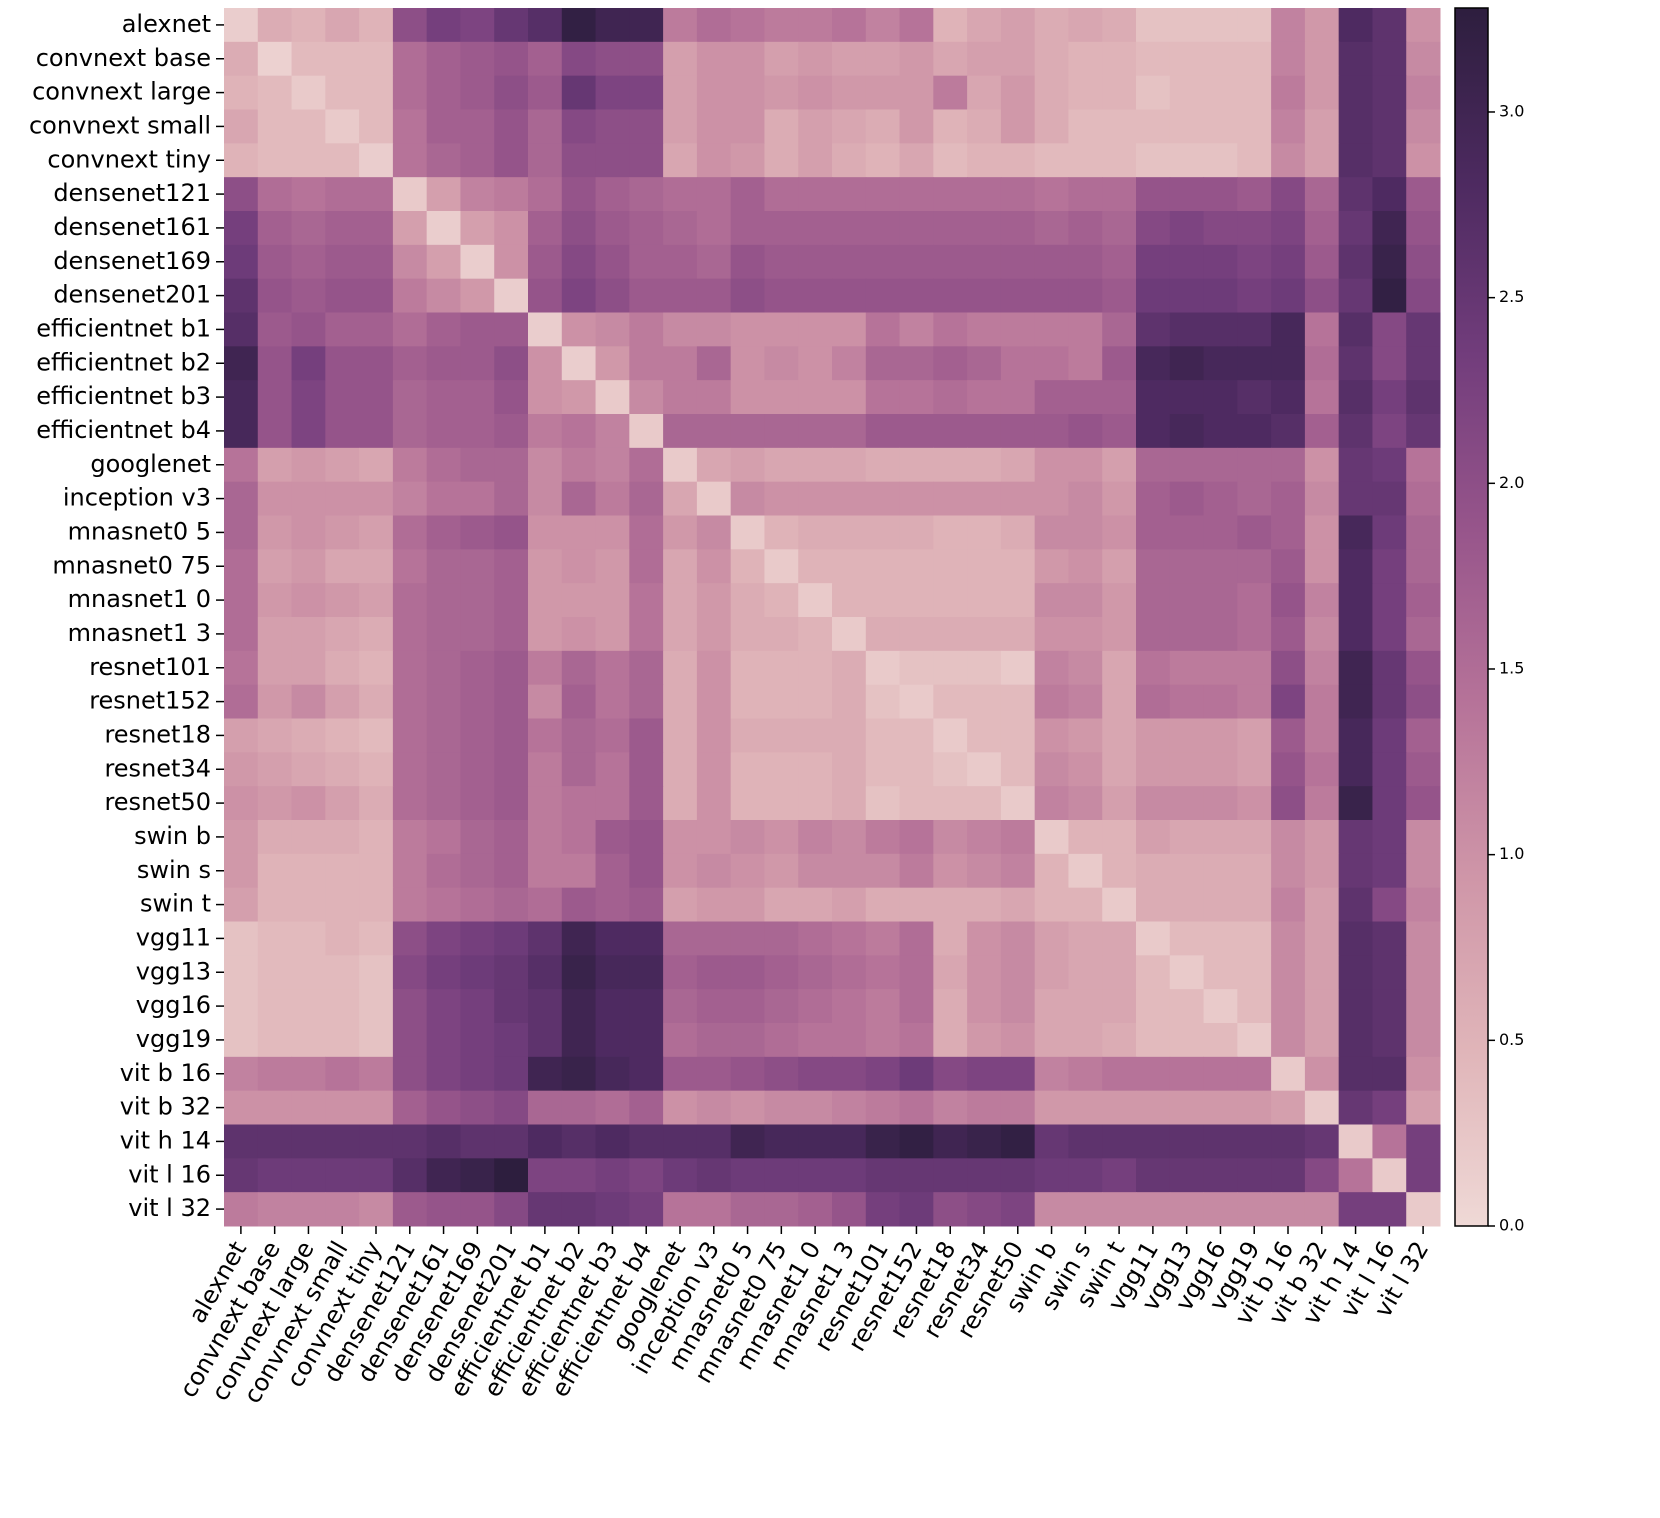 The width and height of the screenshot is (1660, 1518). What do you see at coordinates (150, 464) in the screenshot?
I see `y-tick-label: googlenet` at bounding box center [150, 464].